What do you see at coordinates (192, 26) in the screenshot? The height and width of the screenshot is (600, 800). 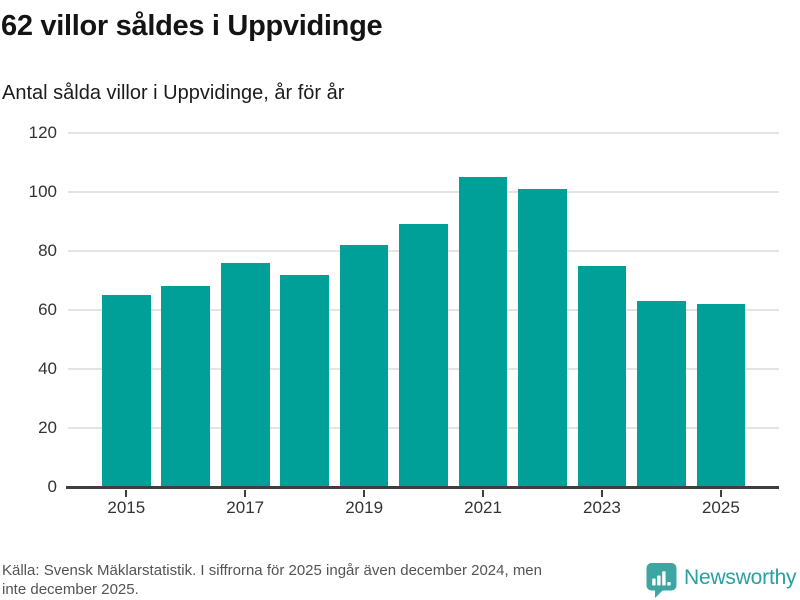 I see `chart-title: 62 villor såldes i Uppvidinge` at bounding box center [192, 26].